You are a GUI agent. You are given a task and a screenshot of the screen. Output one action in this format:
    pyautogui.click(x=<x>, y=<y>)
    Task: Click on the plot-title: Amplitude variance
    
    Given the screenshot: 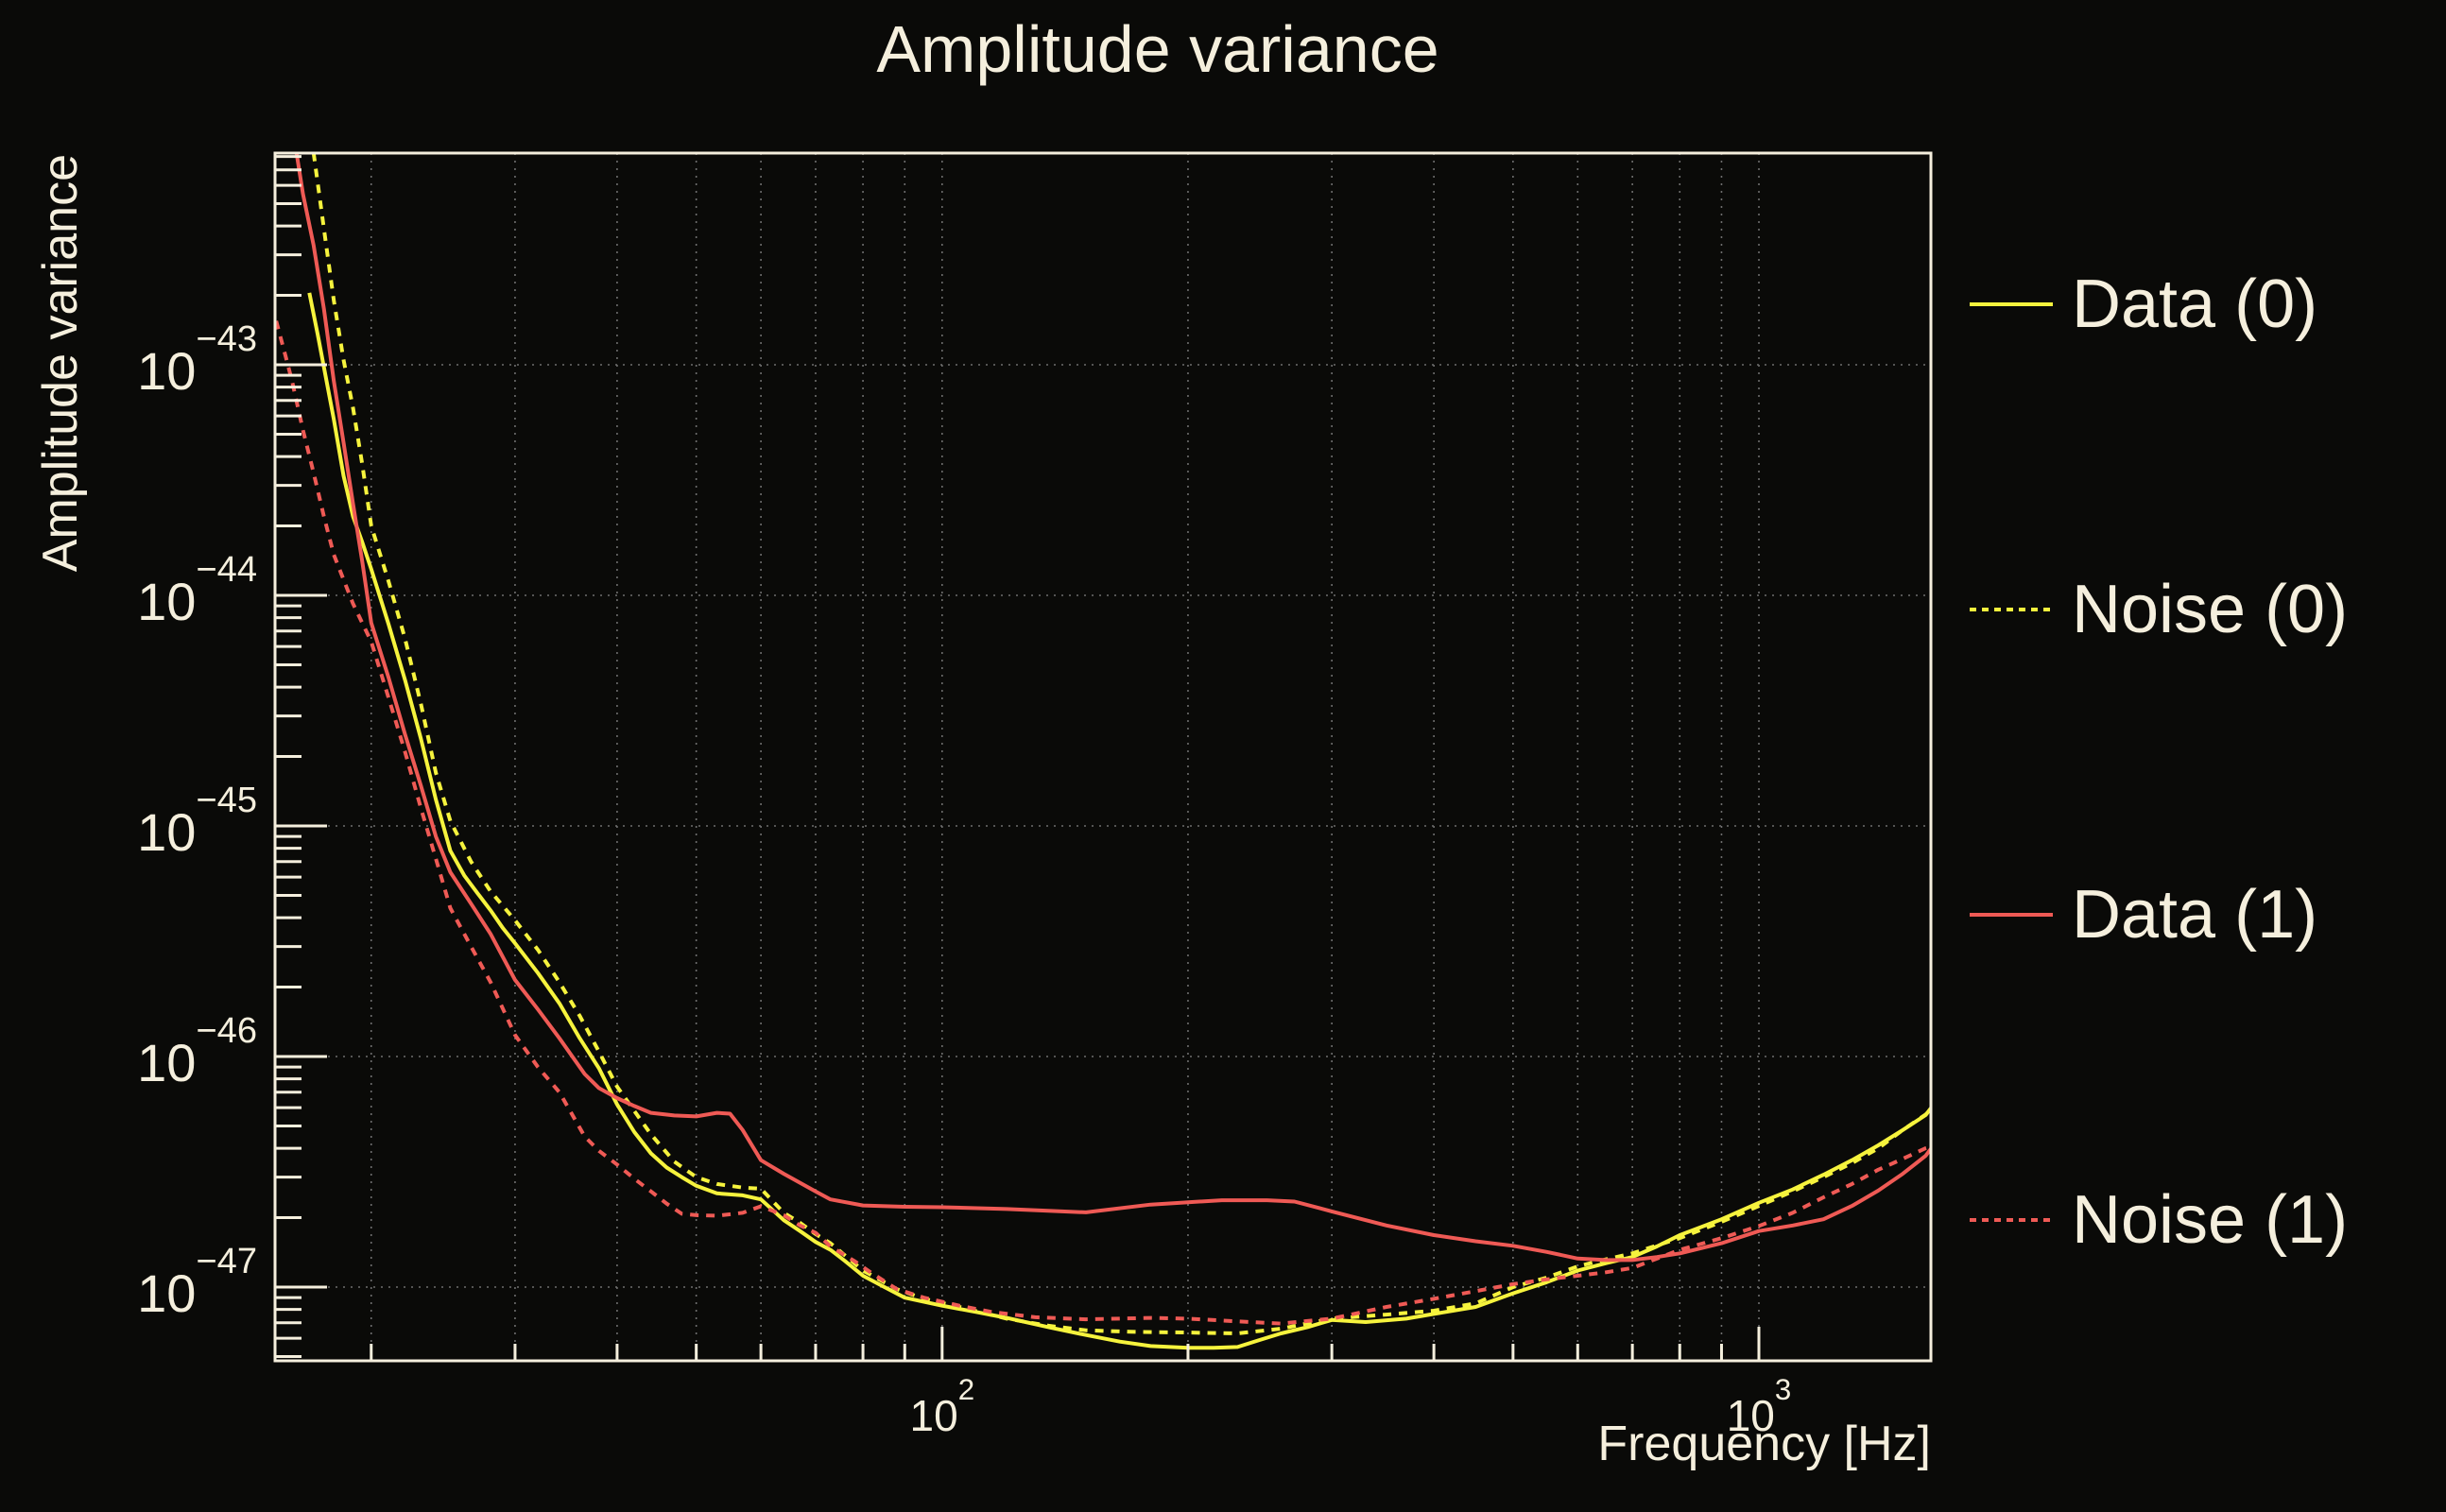 What is the action you would take?
    pyautogui.click(x=1157, y=49)
    